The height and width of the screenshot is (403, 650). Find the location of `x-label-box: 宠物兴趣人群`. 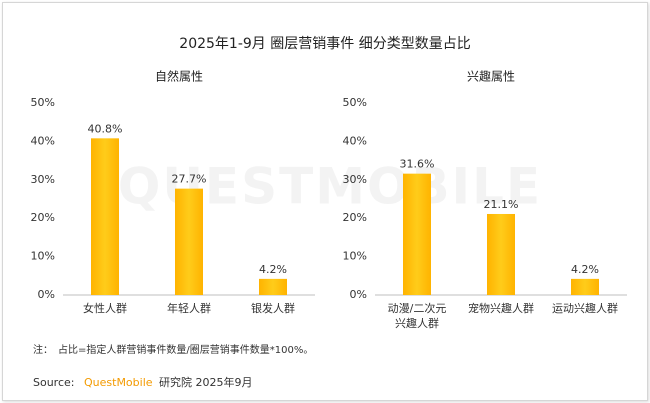

x-label-box: 宠物兴趣人群 is located at coordinates (501, 308).